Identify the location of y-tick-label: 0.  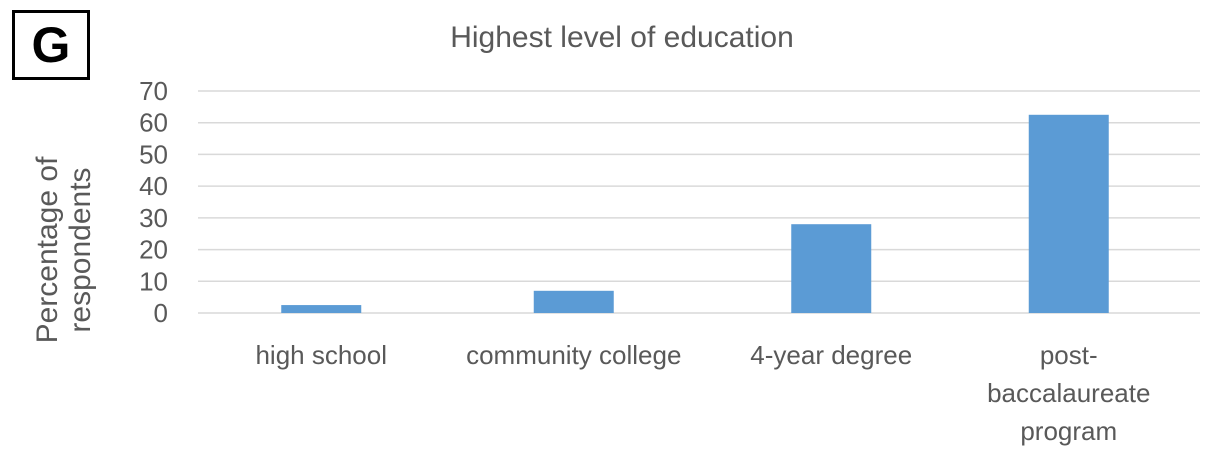
(161, 313).